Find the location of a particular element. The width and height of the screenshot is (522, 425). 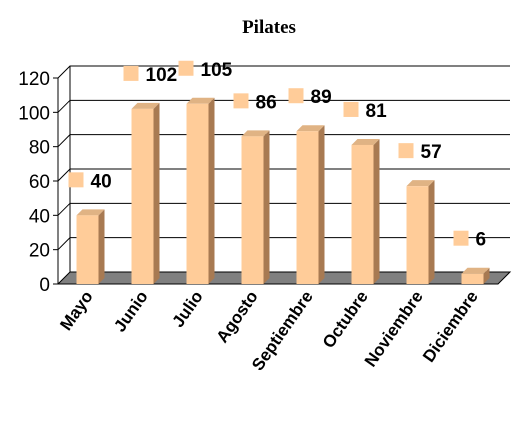

bar-septiembre is located at coordinates (310, 204).